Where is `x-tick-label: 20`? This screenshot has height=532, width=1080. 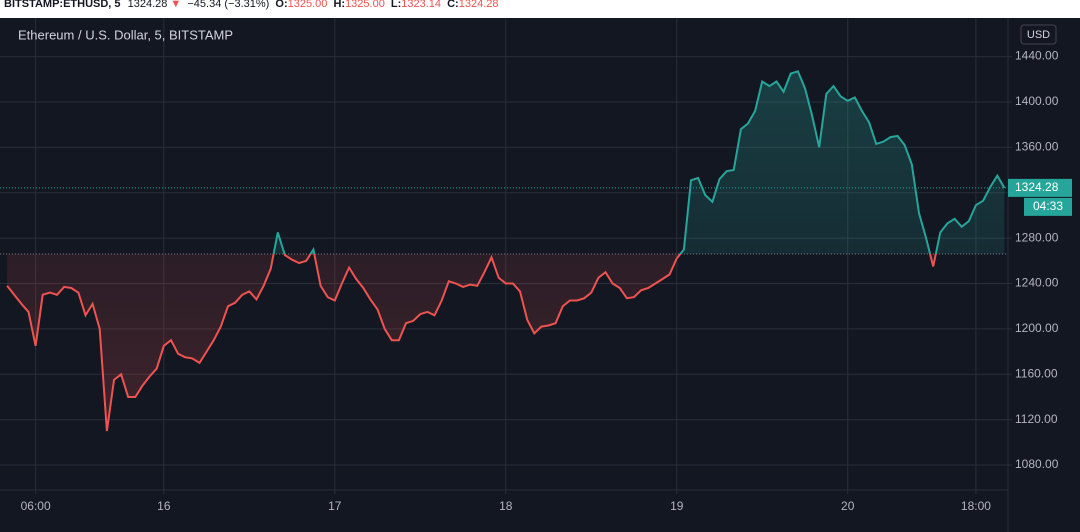 x-tick-label: 20 is located at coordinates (848, 506).